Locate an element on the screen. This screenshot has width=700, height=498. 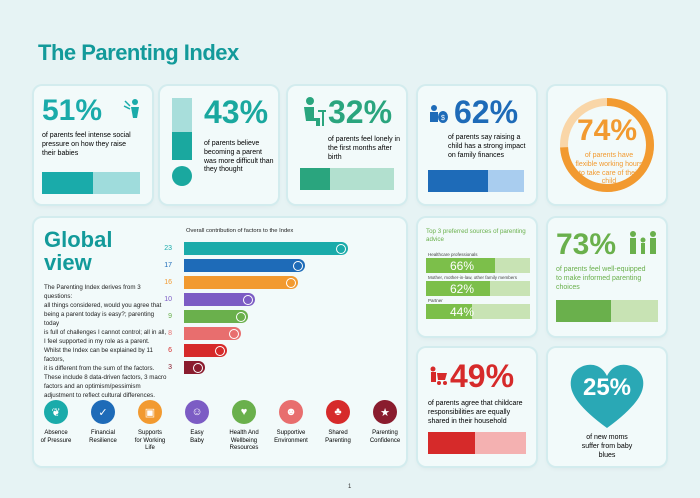
exclamation-icon is located at coordinates (182, 144).